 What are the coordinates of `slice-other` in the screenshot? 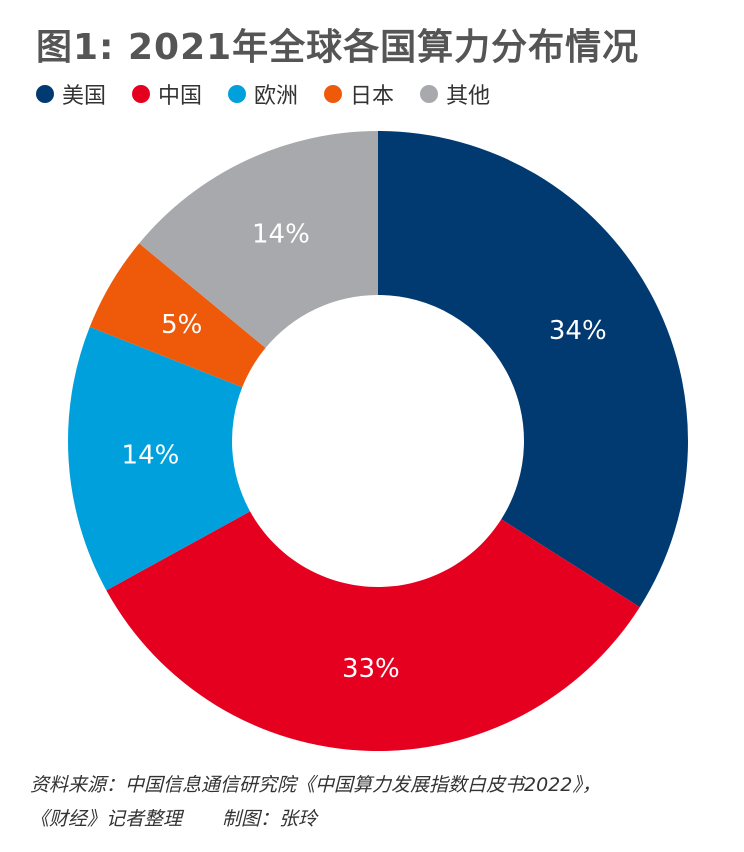 It's located at (258, 239).